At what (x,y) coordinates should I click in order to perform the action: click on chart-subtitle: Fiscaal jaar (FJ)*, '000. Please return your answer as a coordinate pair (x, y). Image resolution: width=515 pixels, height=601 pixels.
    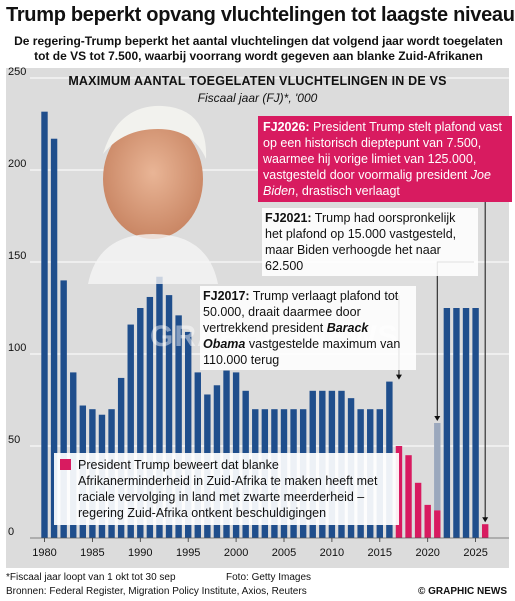
    Looking at the image, I should click on (257, 98).